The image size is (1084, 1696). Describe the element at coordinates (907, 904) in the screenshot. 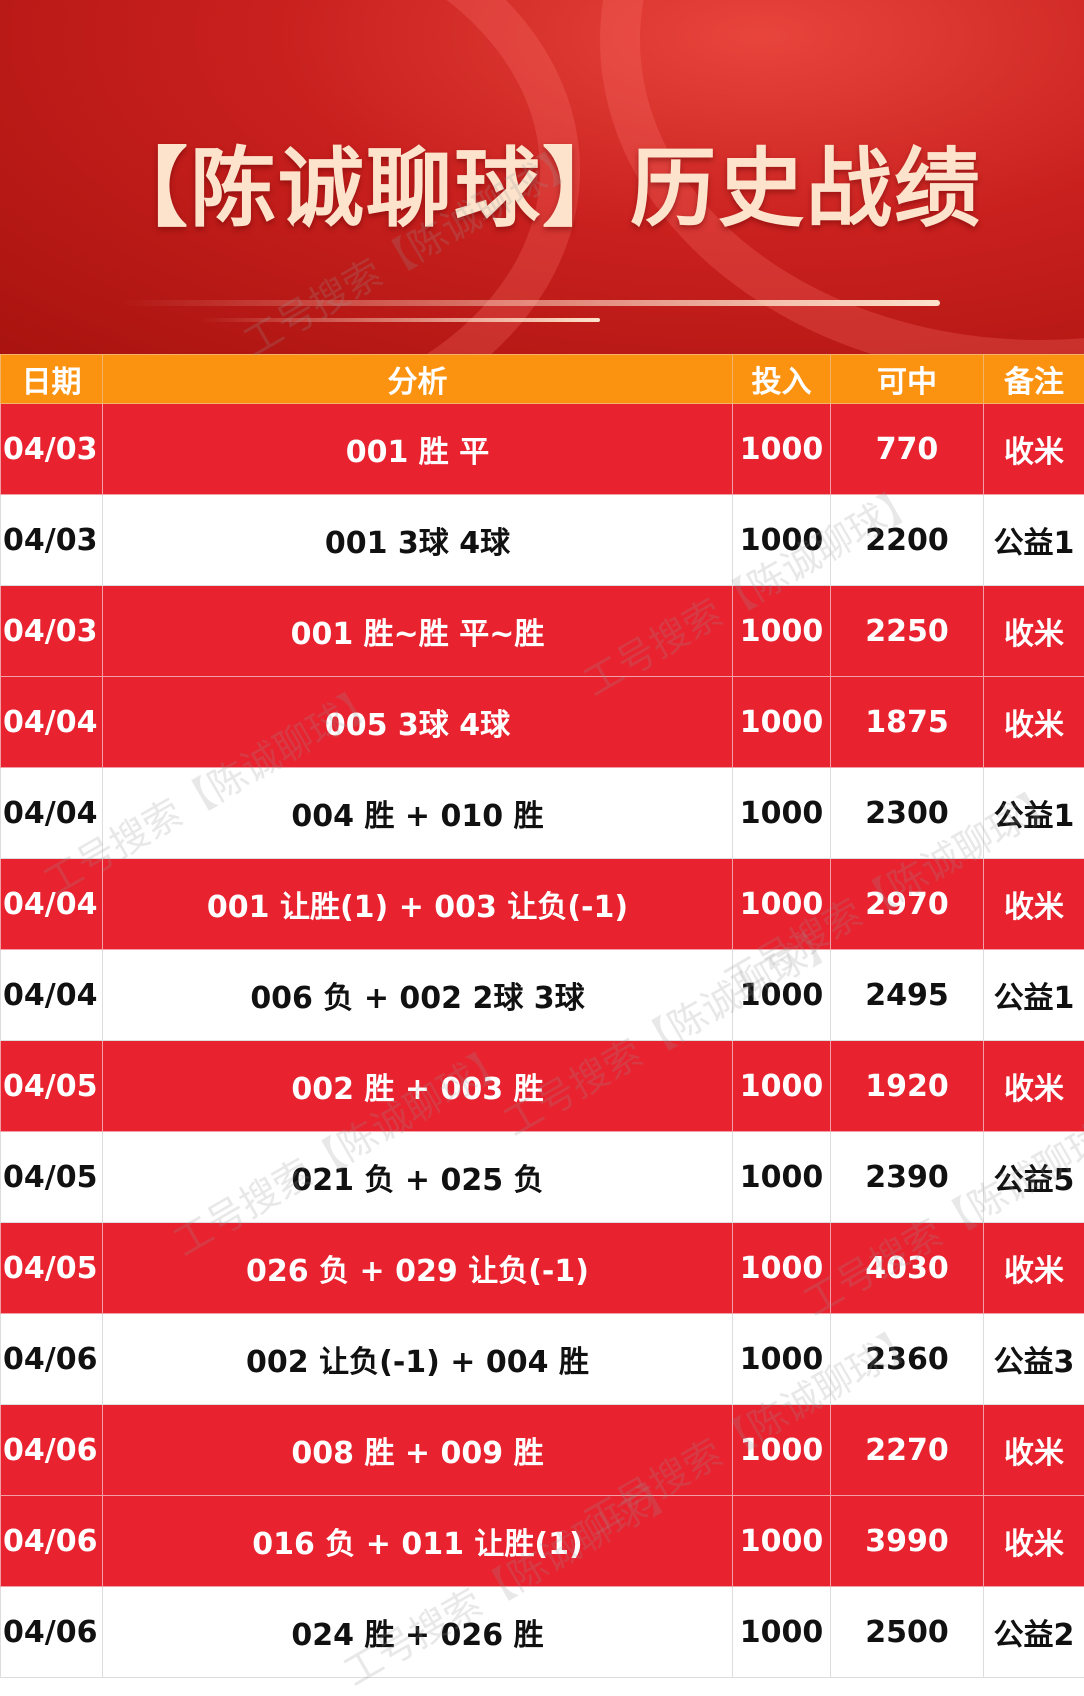

I see `cell-payout: 2970` at that location.